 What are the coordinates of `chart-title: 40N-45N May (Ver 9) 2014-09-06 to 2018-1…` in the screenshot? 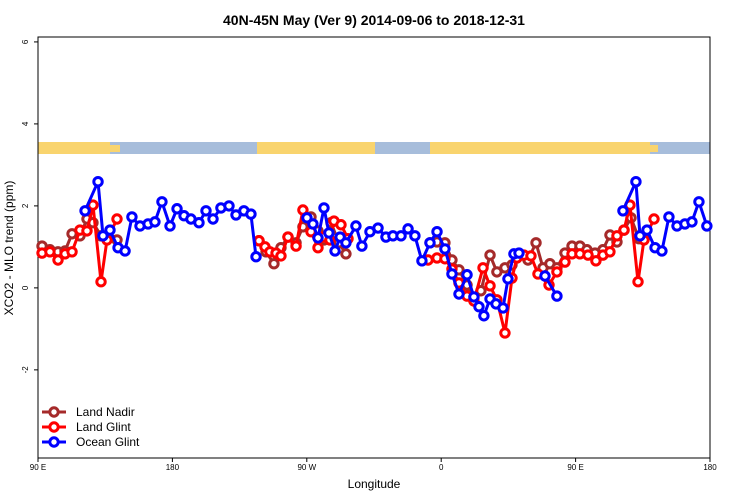 It's located at (374, 20).